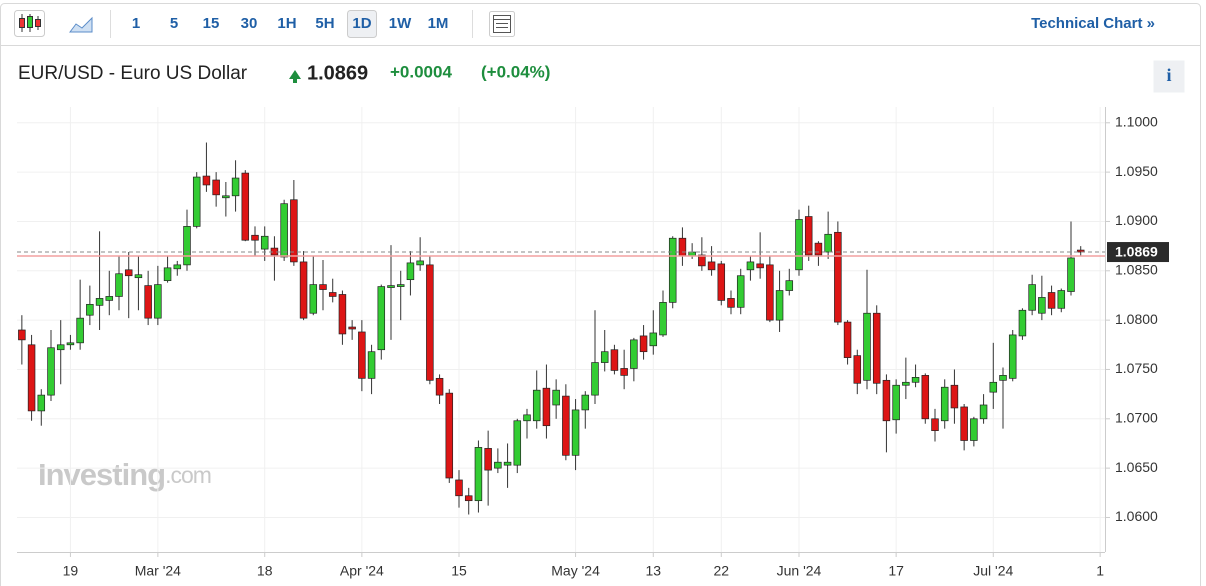 The width and height of the screenshot is (1206, 586). Describe the element at coordinates (1136, 417) in the screenshot. I see `y-tick-label: 1.0700` at that location.